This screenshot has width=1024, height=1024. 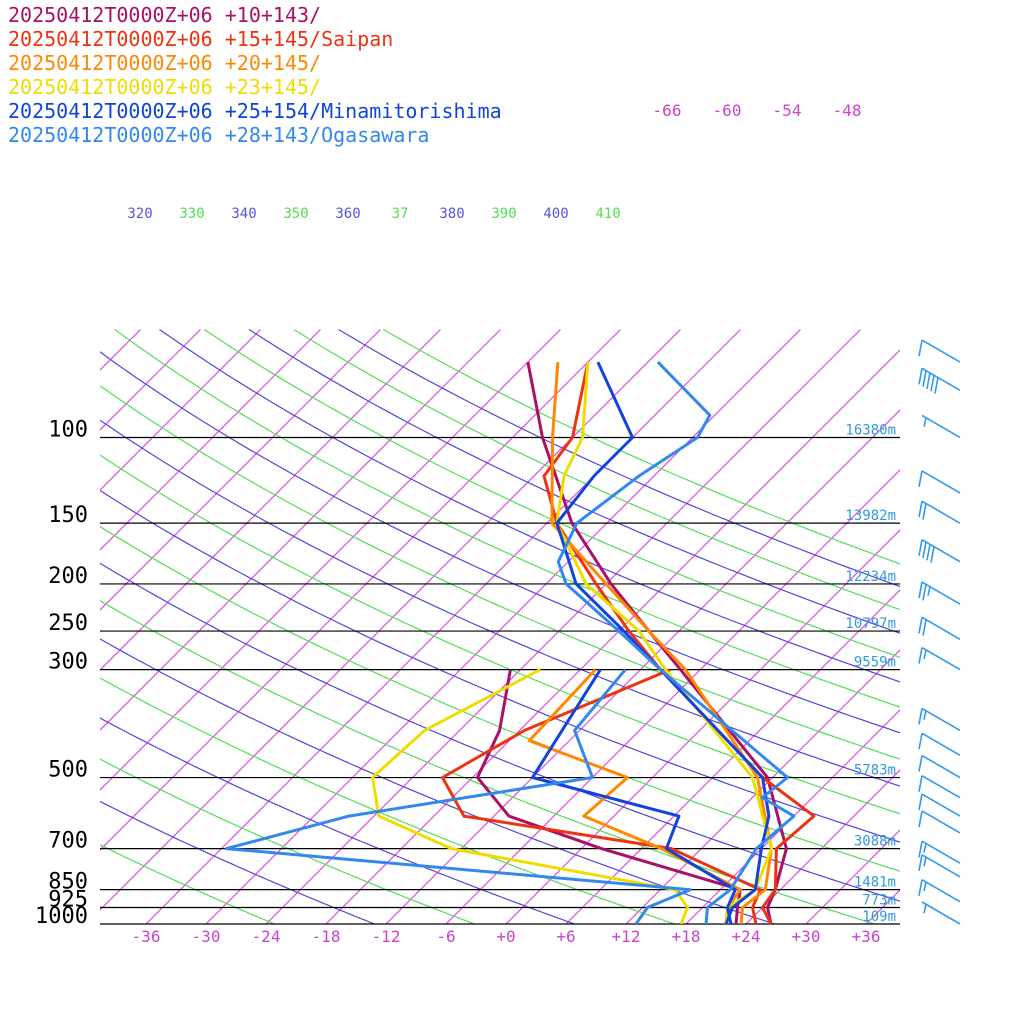 What do you see at coordinates (875, 883) in the screenshot?
I see `height-label: 1481m` at bounding box center [875, 883].